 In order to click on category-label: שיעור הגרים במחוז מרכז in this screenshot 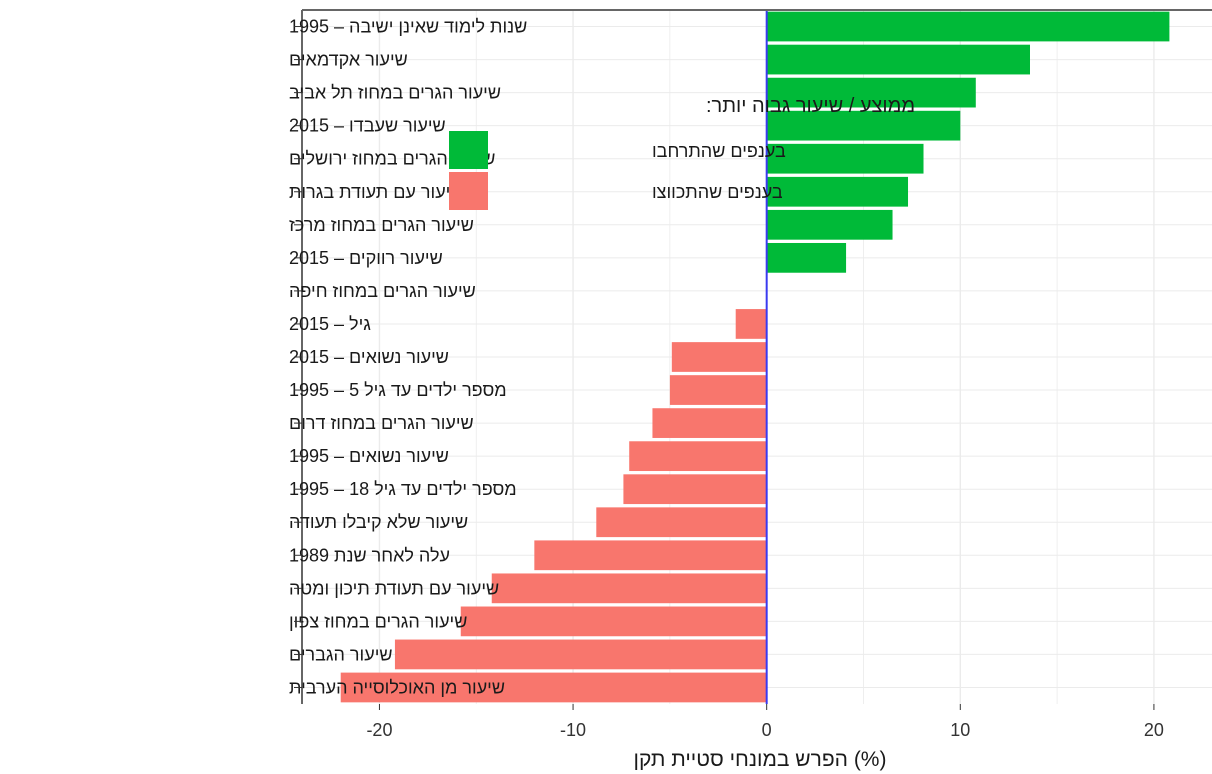, I will do `click(381, 225)`.